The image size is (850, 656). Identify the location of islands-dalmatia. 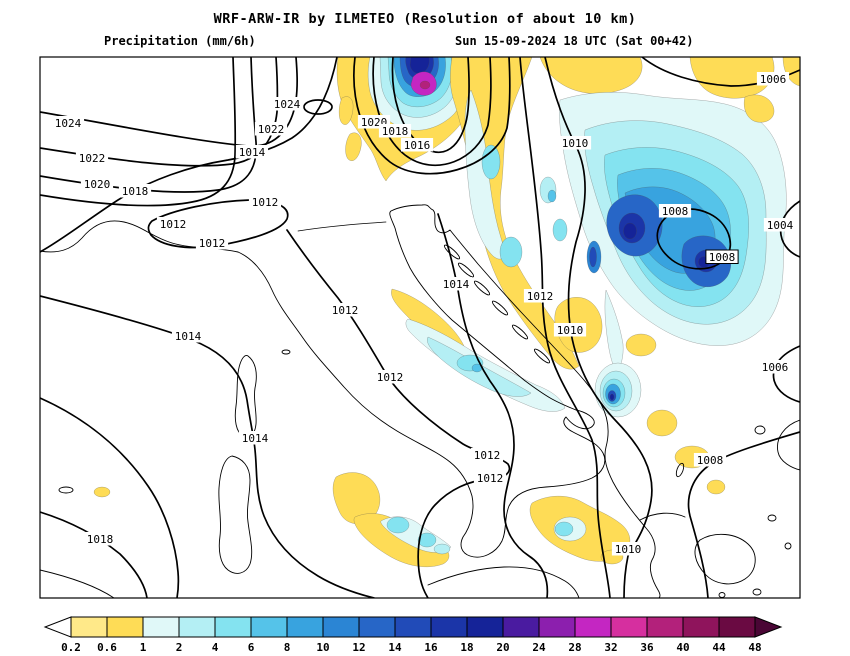
(497, 304).